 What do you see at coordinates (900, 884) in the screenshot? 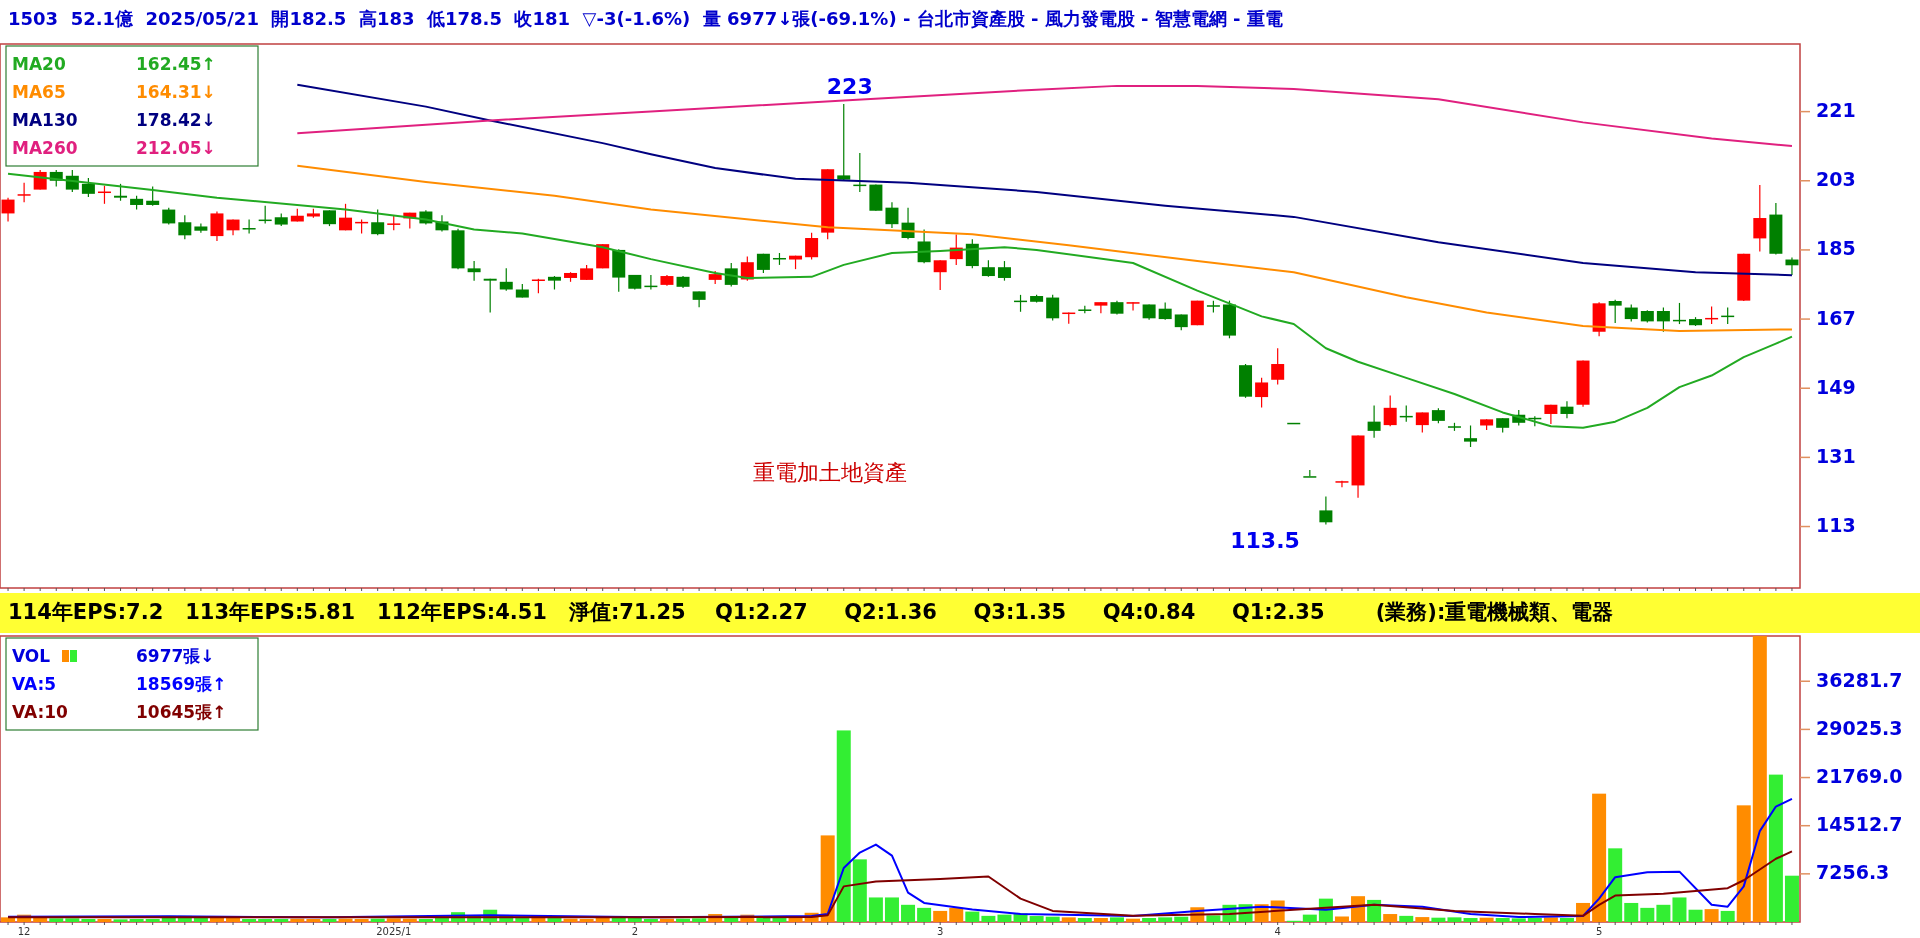
I see `line-series` at bounding box center [900, 884].